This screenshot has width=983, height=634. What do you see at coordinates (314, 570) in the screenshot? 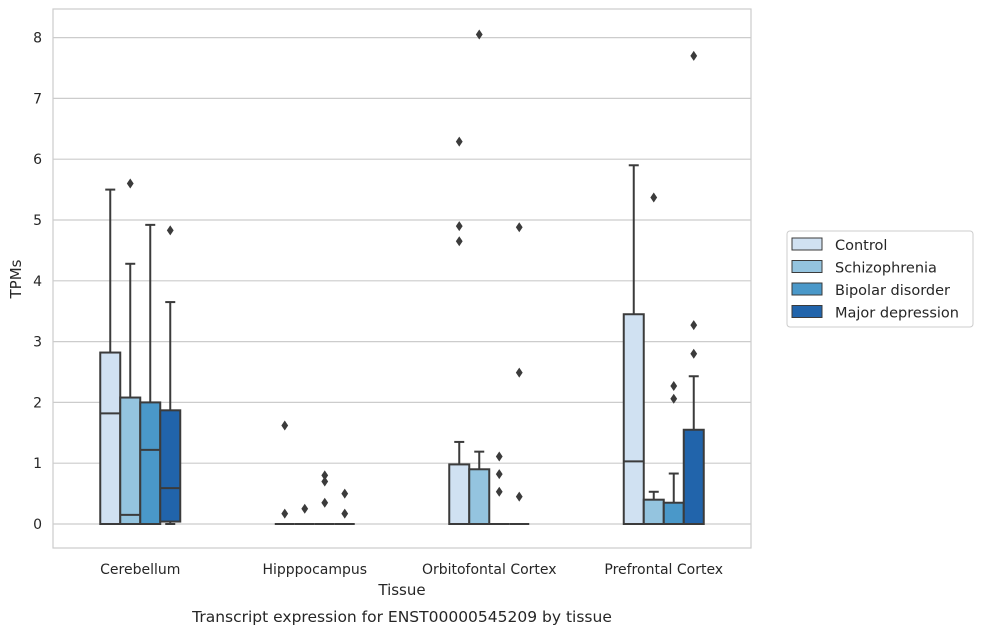
I see `x-tick-label: Hipppocampus` at bounding box center [314, 570].